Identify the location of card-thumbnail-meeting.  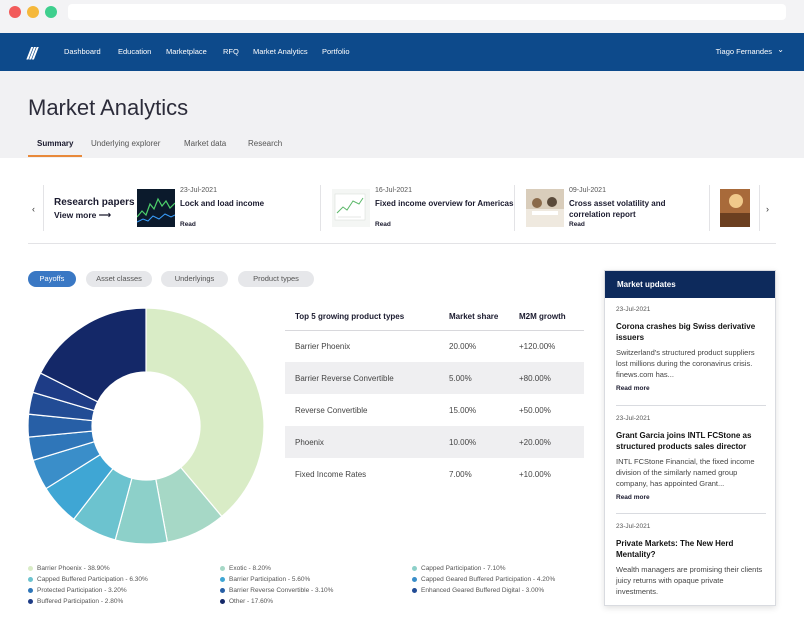
(545, 208).